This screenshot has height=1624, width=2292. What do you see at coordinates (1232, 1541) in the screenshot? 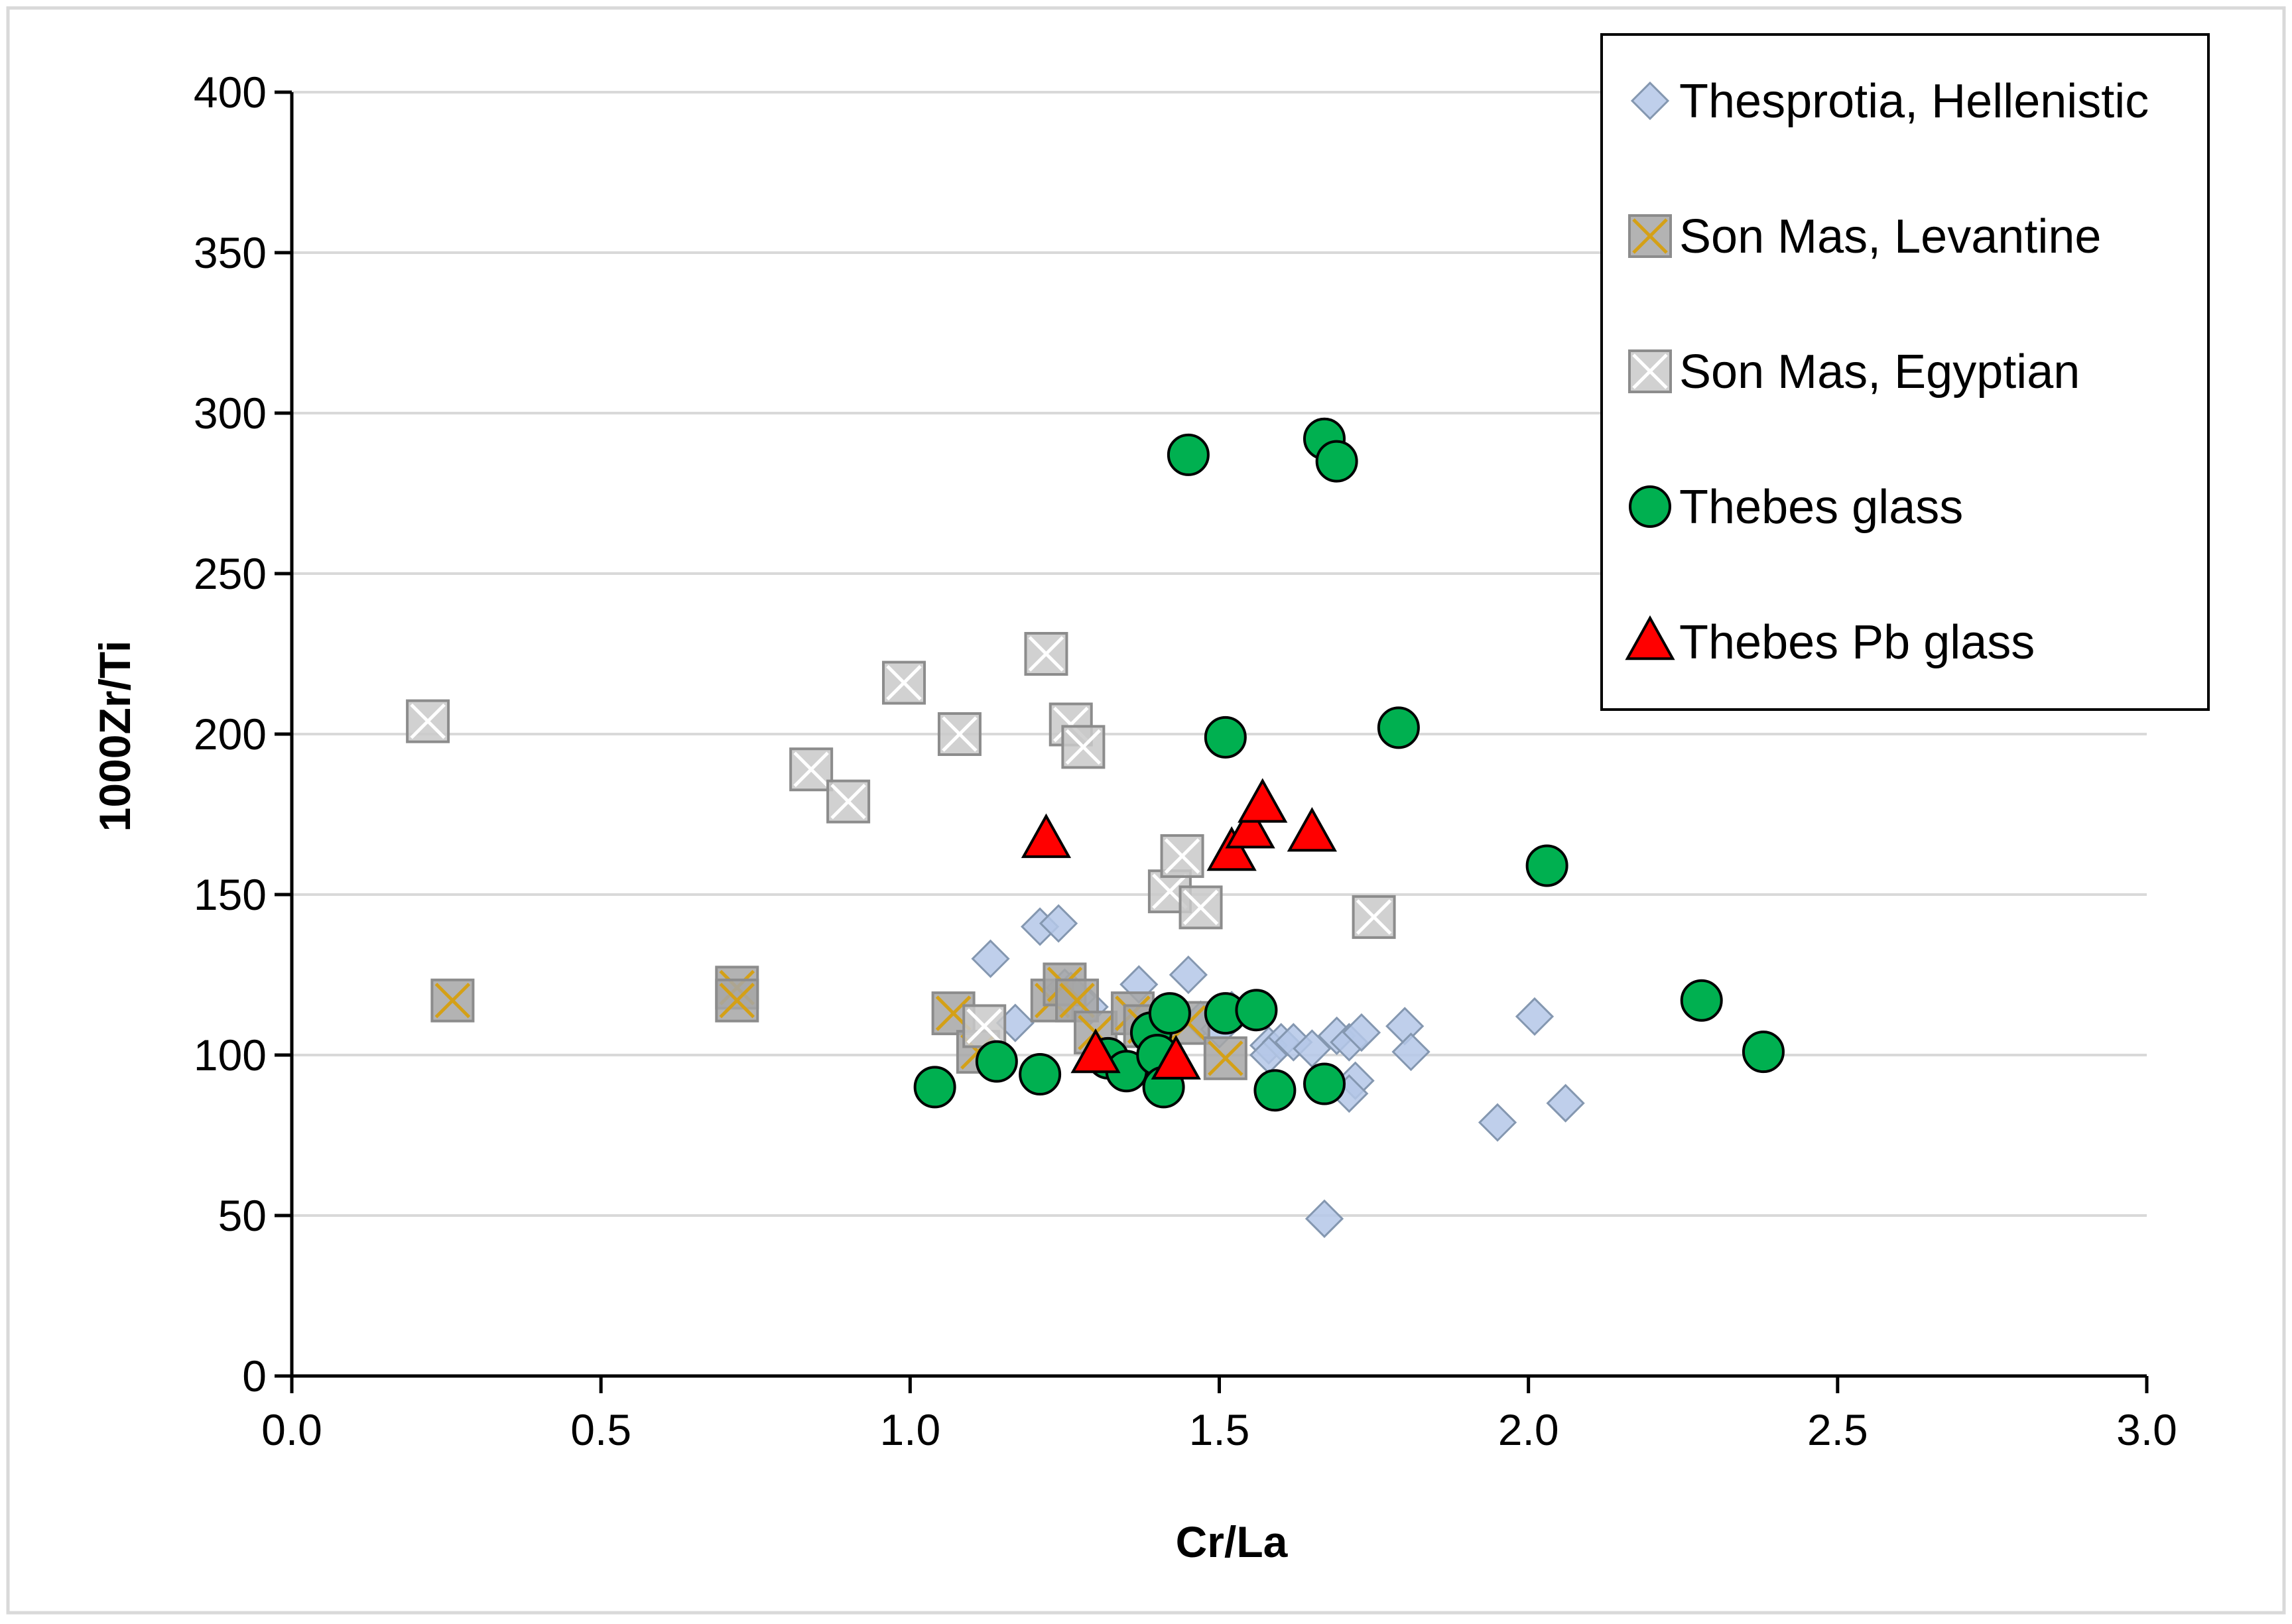
I see `x-axis-title: Cr/La` at bounding box center [1232, 1541].